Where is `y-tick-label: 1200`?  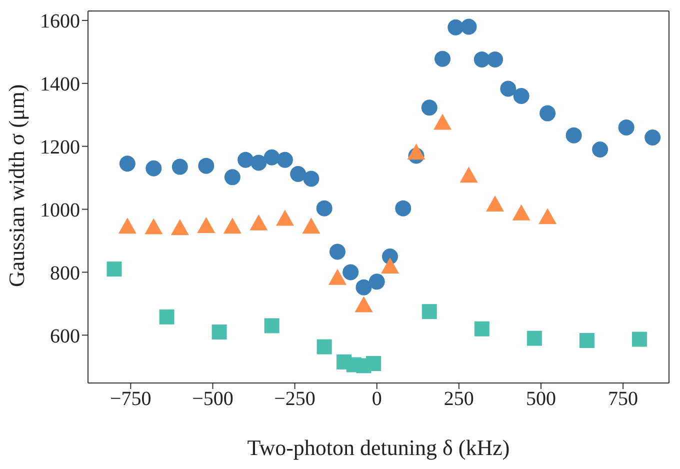 y-tick-label: 1200 is located at coordinates (60, 147).